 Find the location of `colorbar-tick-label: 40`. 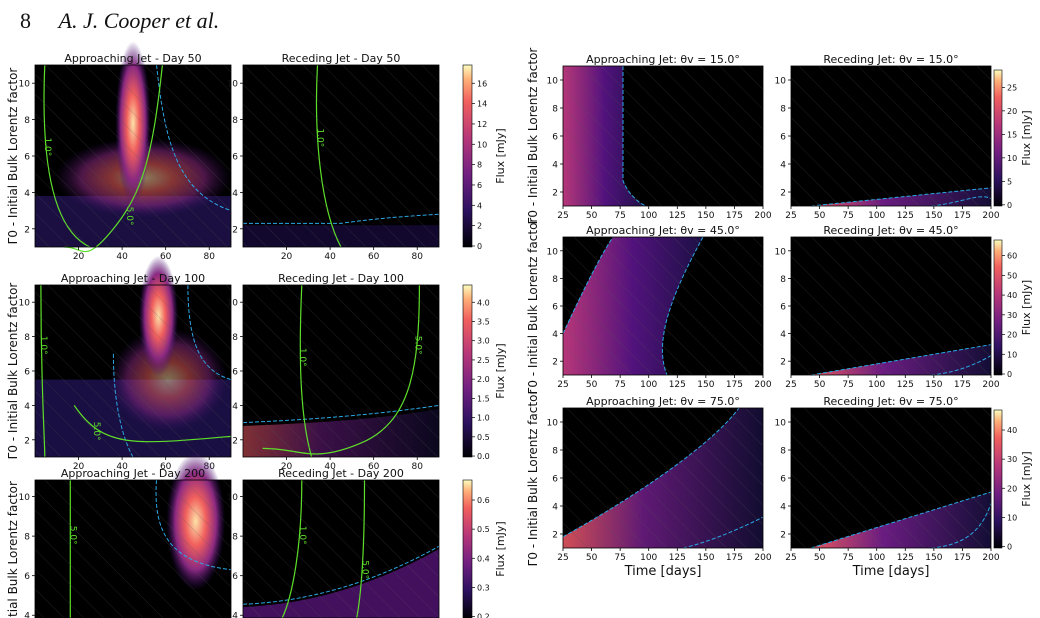

colorbar-tick-label: 40 is located at coordinates (1012, 295).